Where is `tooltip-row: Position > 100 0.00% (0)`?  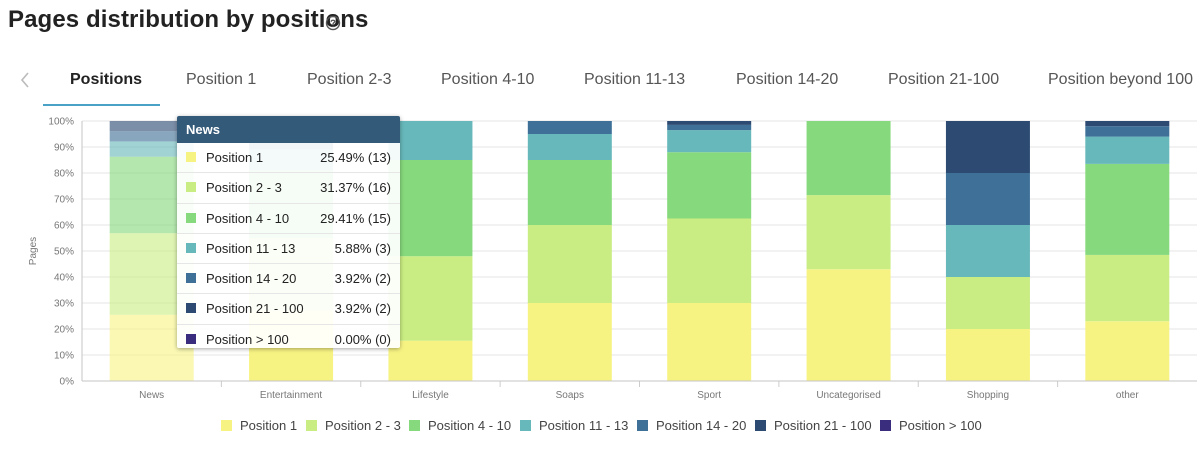
tooltip-row: Position > 100 0.00% (0) is located at coordinates (288, 336).